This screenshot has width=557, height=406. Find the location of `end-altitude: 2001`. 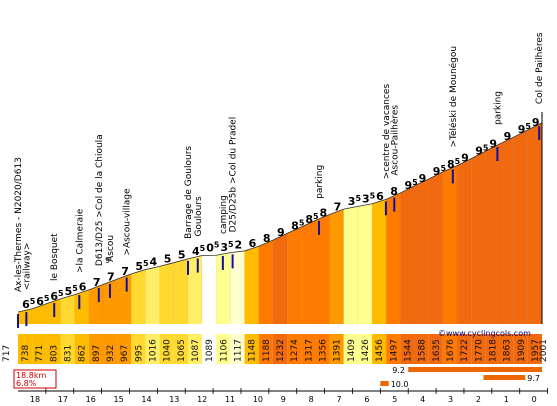

end-altitude: 2001 is located at coordinates (544, 350).